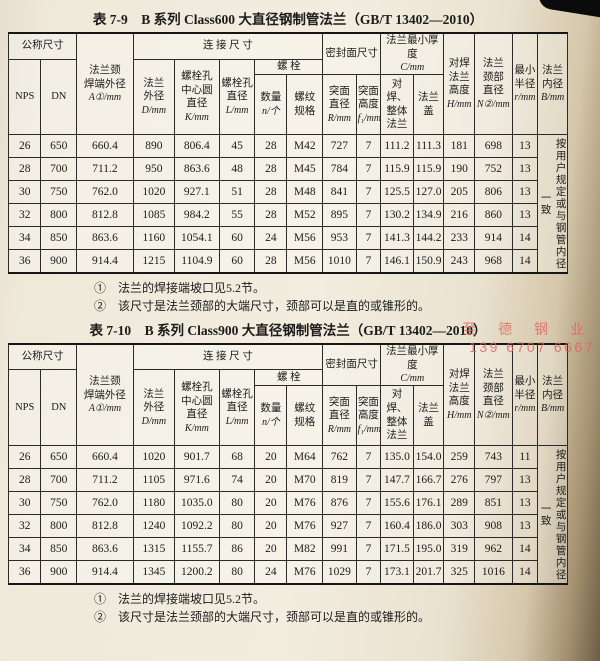  What do you see at coordinates (105, 526) in the screenshot?
I see `table-cell: 812.8` at bounding box center [105, 526].